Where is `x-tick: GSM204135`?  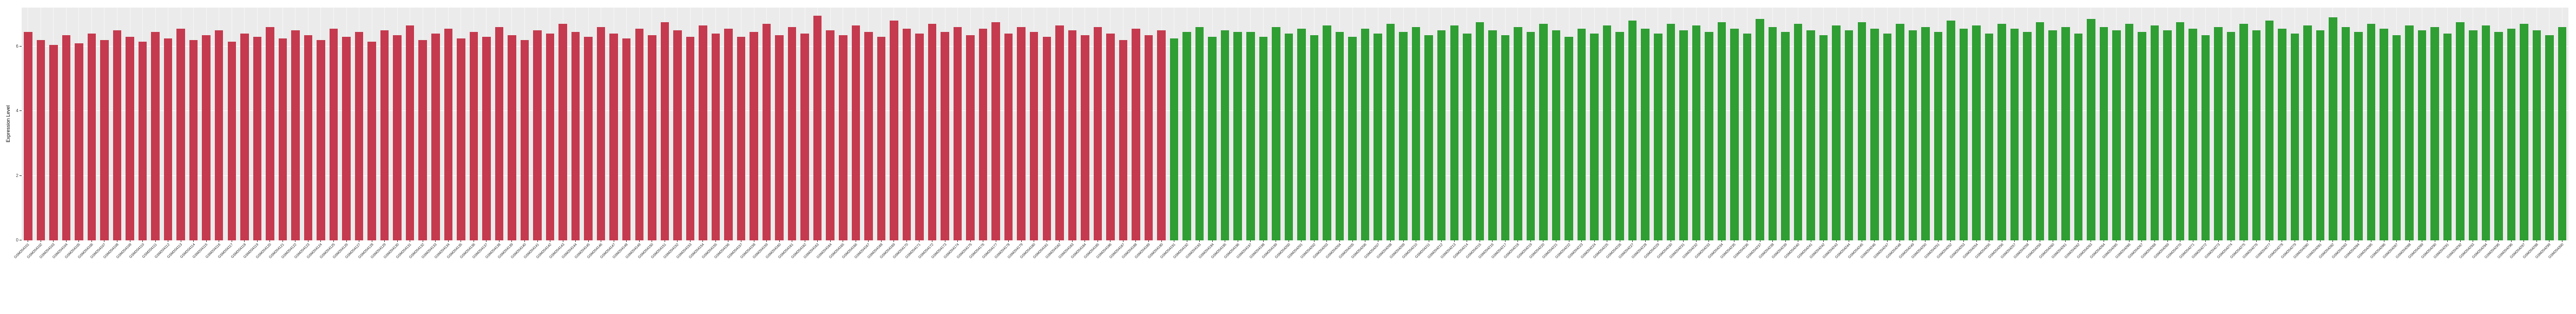
x-tick: GSM204135 is located at coordinates (457, 259).